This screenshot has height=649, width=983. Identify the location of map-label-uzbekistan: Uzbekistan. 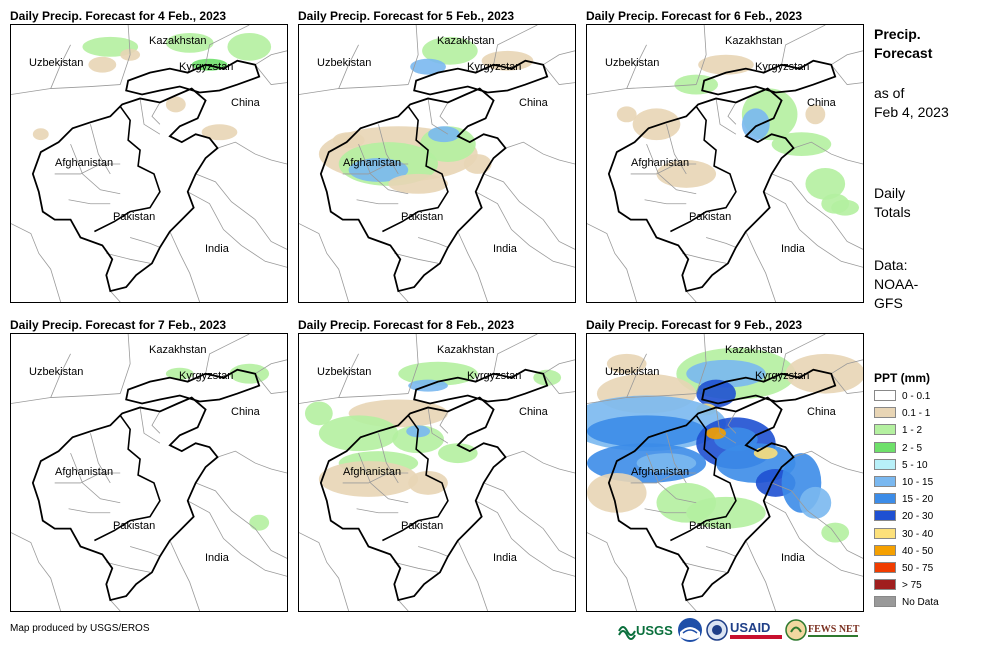
(56, 372).